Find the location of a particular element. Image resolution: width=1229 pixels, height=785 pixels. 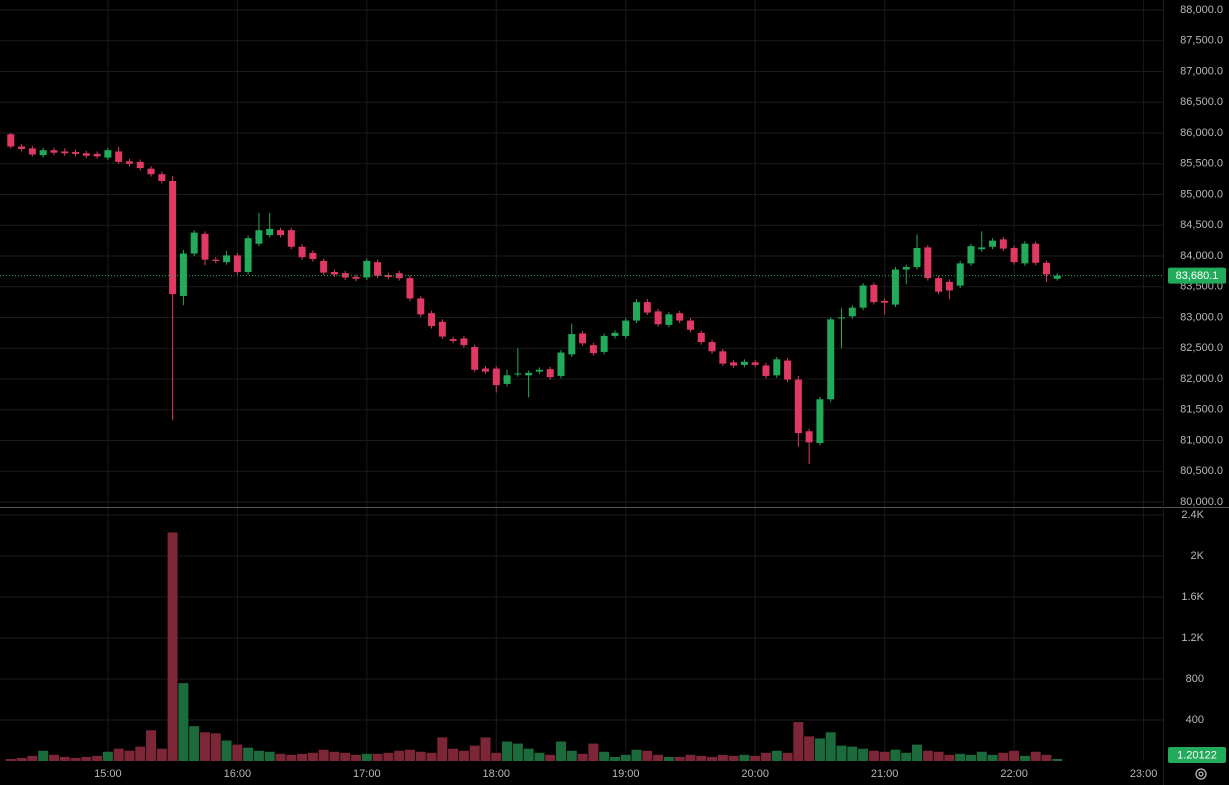

settings-icon is located at coordinates (1201, 774).